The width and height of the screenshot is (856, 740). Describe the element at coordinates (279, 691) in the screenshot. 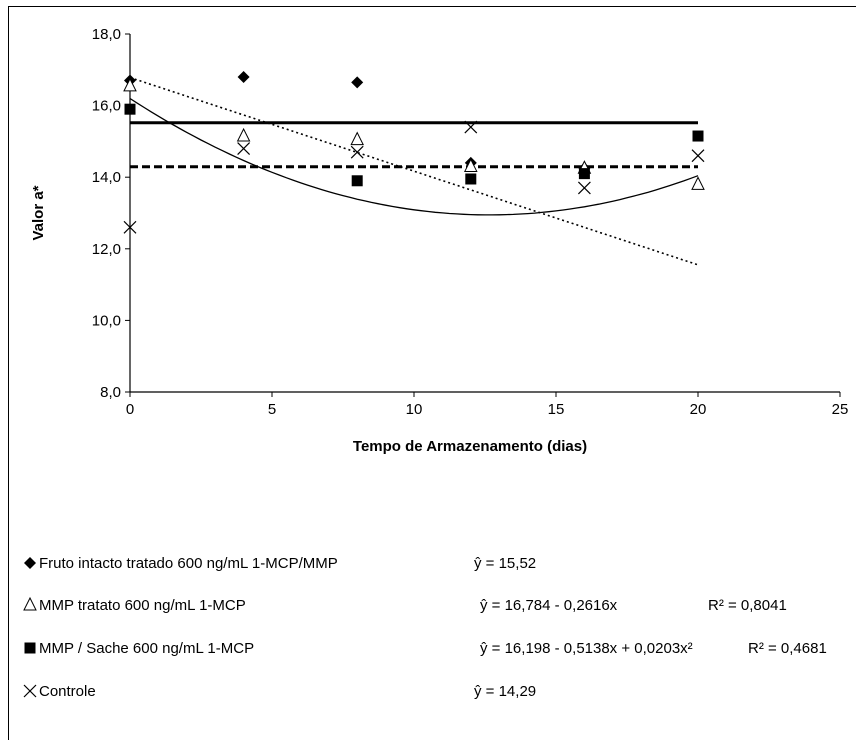

I see `legend-item: Controle ŷ = 14,29` at that location.